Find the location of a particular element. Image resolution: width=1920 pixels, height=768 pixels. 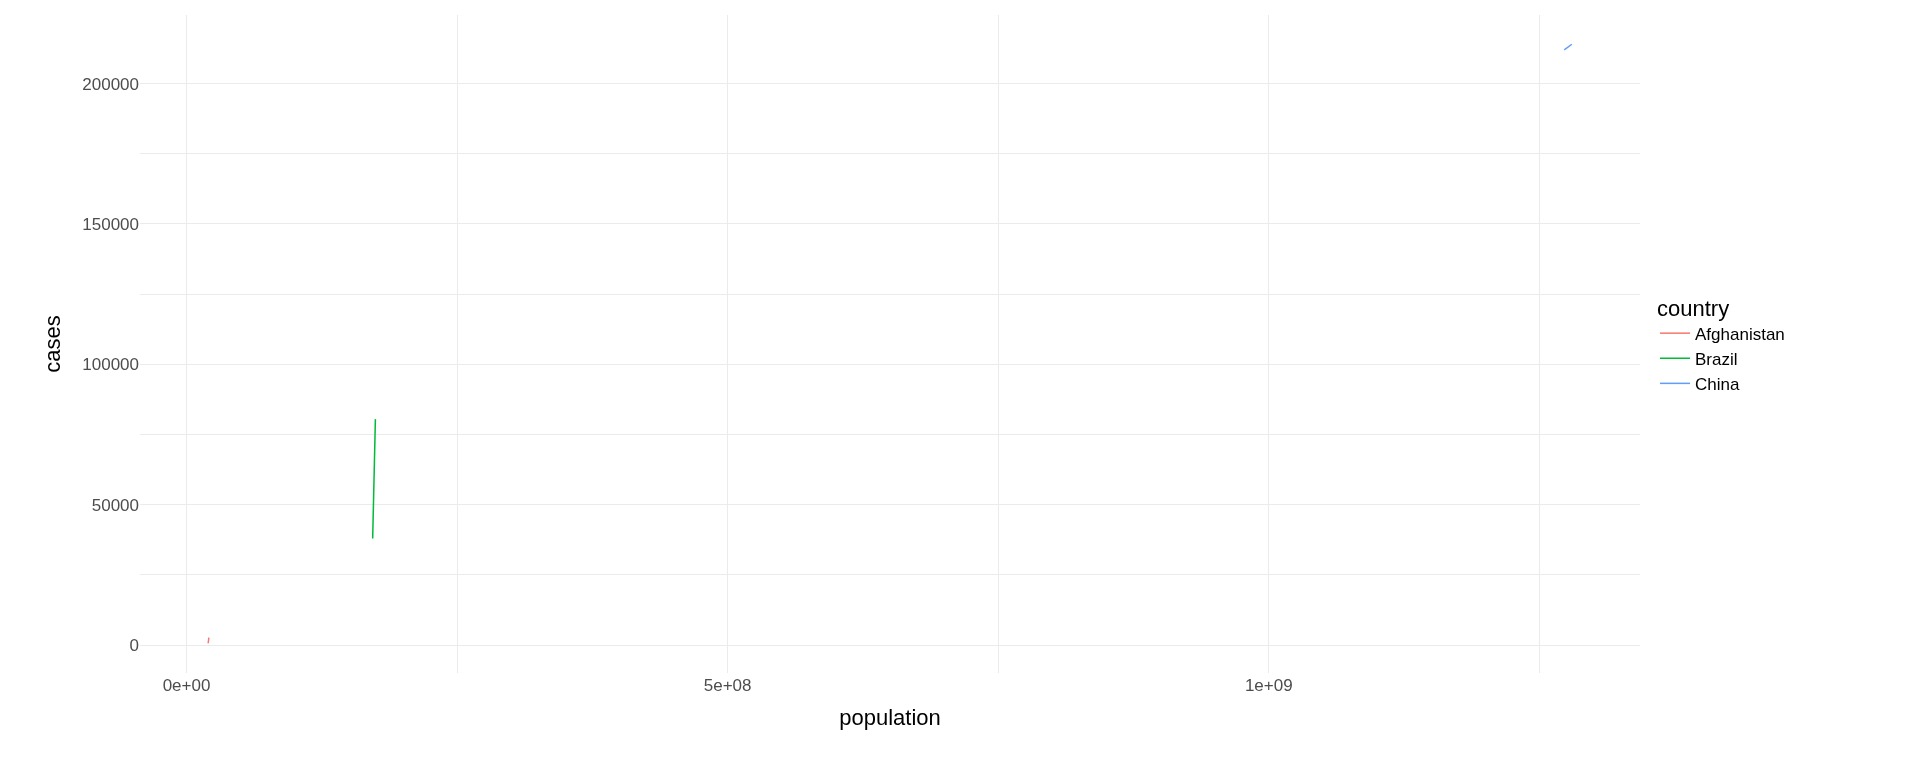

y-tick-label: 50000 is located at coordinates (115, 505).